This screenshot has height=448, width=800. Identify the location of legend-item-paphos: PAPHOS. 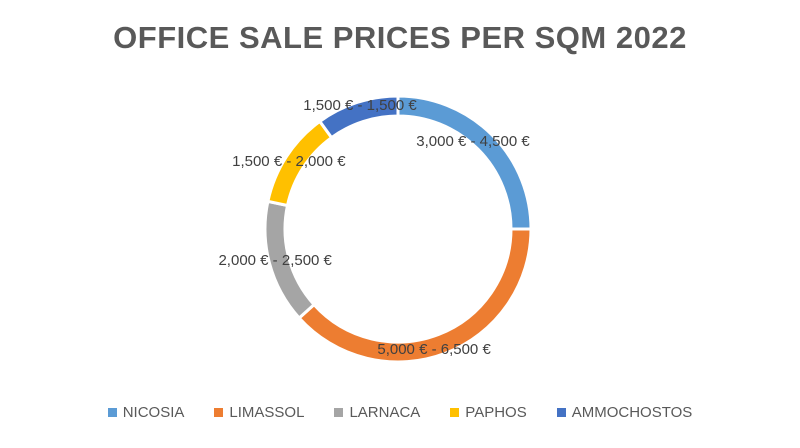
(488, 412).